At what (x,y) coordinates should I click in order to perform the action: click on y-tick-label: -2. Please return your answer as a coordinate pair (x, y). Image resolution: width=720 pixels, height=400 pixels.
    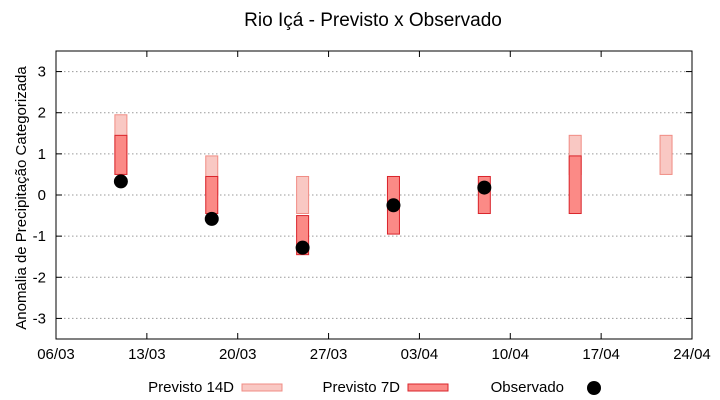
    Looking at the image, I should click on (39, 277).